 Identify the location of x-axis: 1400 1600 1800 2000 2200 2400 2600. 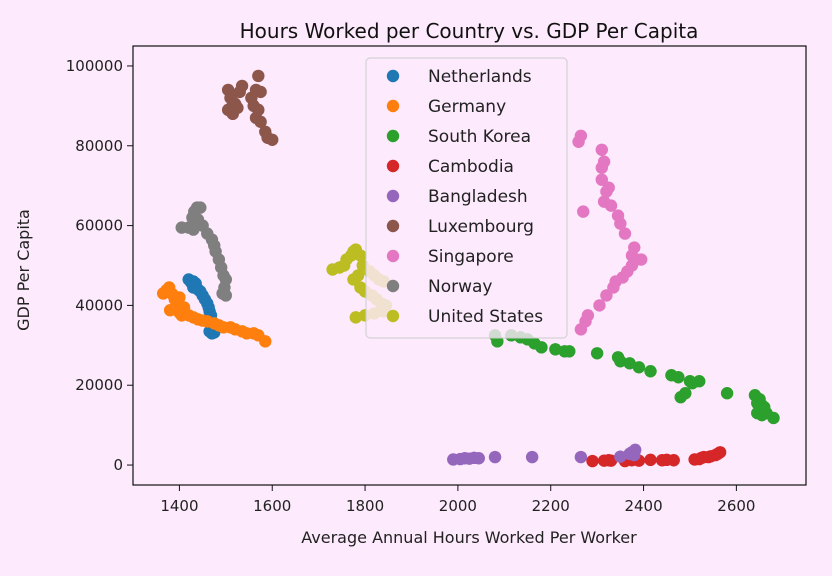
(457, 500).